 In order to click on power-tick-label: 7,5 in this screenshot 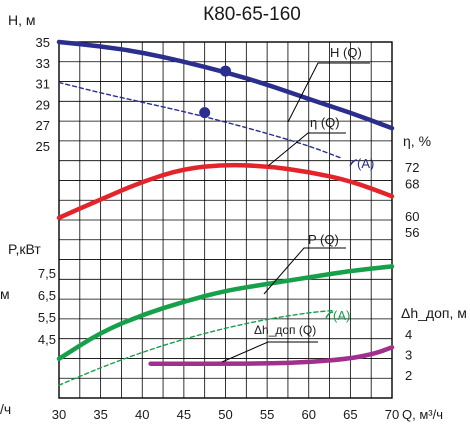, I will do `click(47, 273)`.